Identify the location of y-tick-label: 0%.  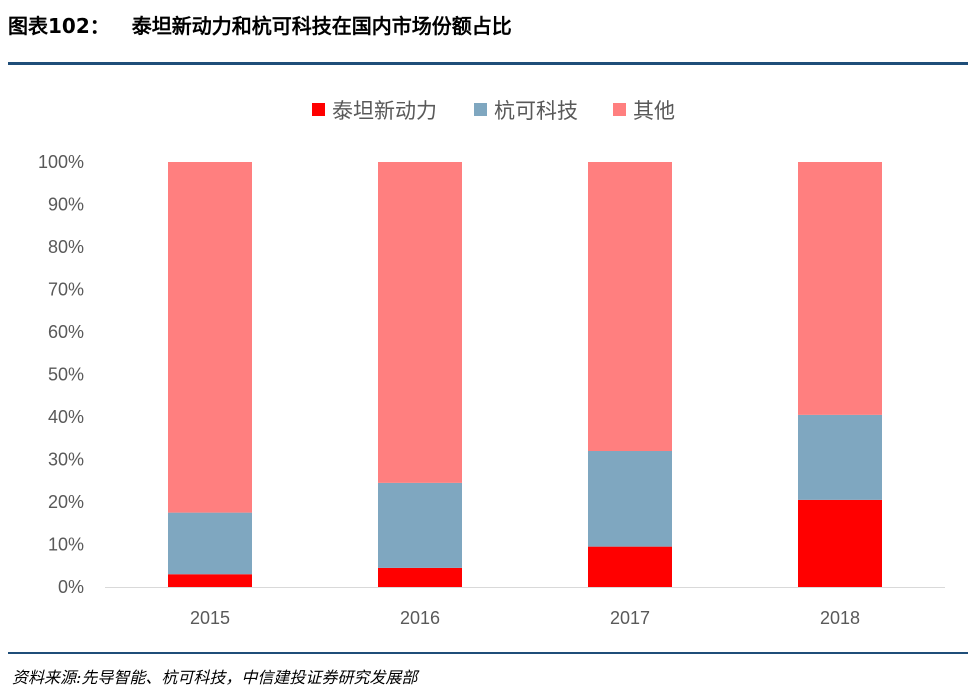
(71, 587).